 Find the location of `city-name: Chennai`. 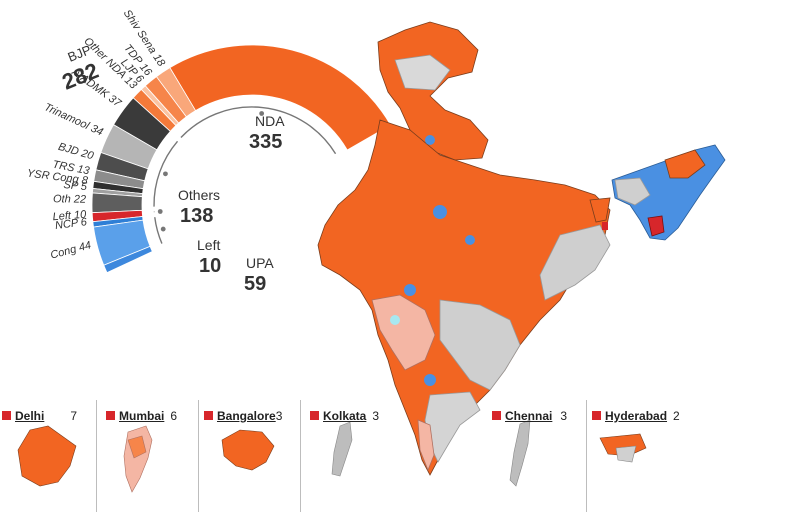

city-name: Chennai is located at coordinates (529, 415).